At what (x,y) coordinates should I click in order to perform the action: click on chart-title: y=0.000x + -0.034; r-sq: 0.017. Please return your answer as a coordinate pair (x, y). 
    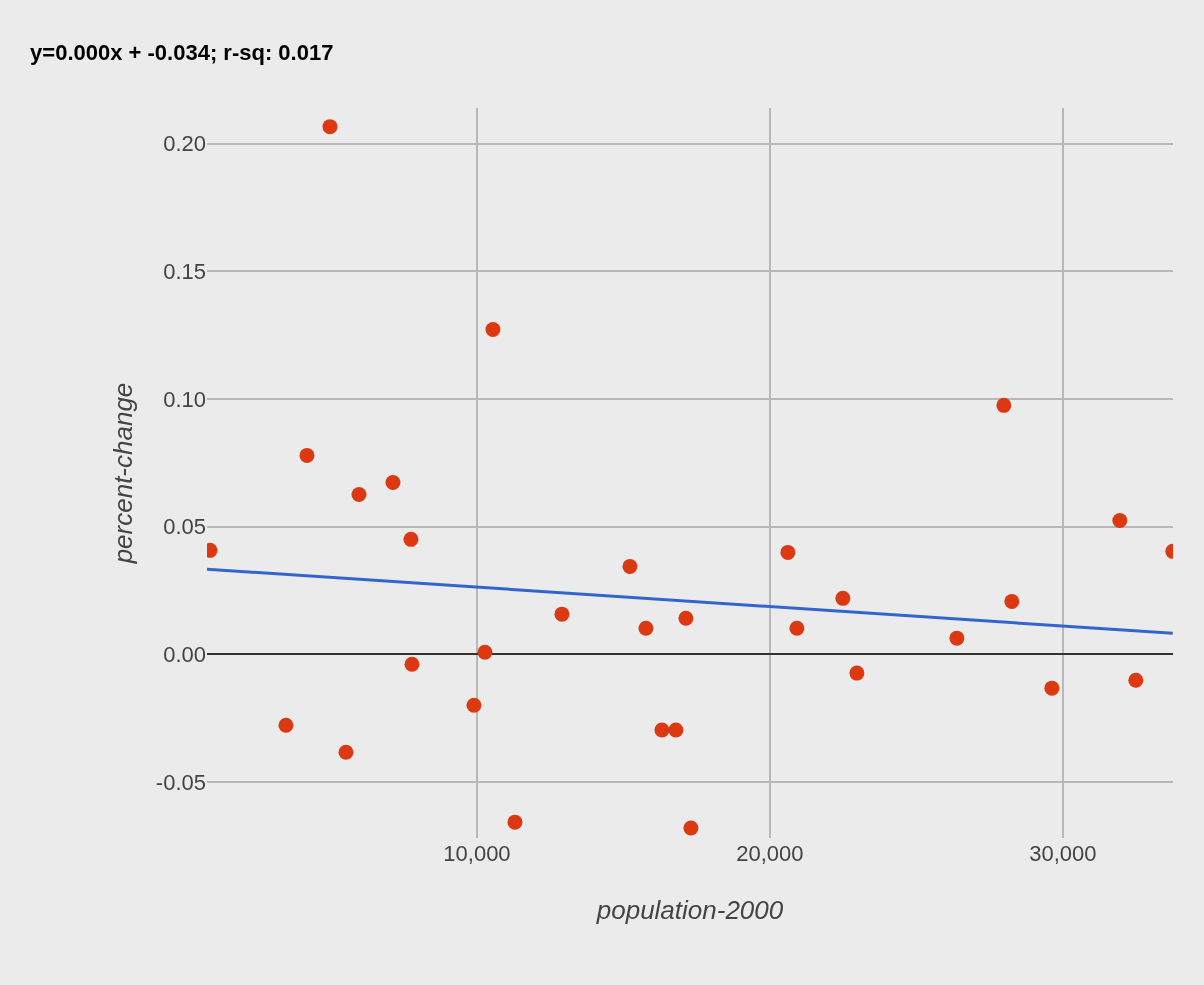
    Looking at the image, I should click on (182, 52).